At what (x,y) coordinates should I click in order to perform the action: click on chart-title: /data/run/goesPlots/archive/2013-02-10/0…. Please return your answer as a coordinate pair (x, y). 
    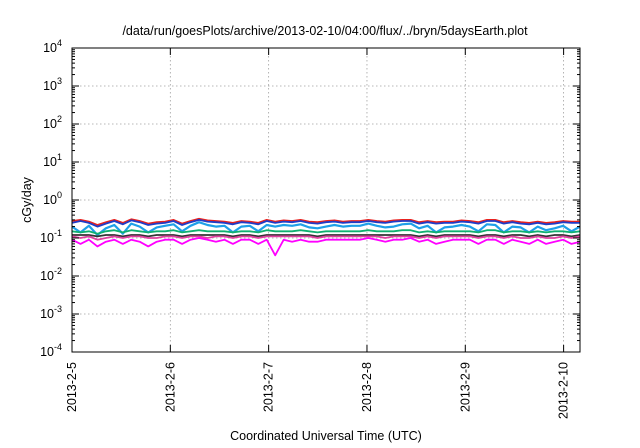
    Looking at the image, I should click on (325, 31).